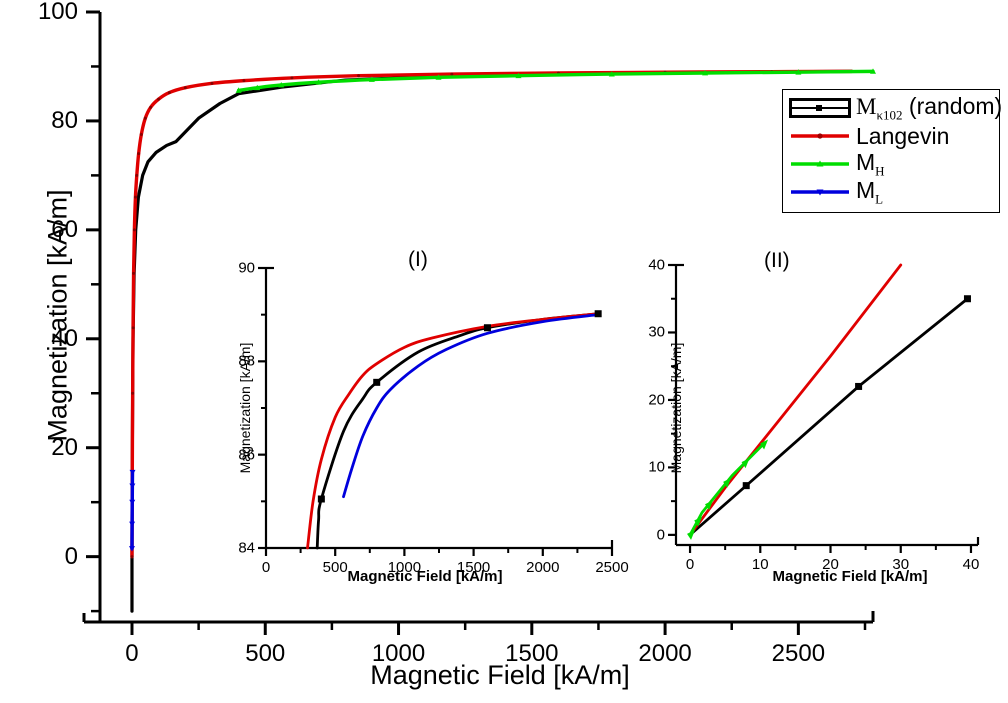  I want to click on inset-x-tick-label: 2500, so click(612, 567).